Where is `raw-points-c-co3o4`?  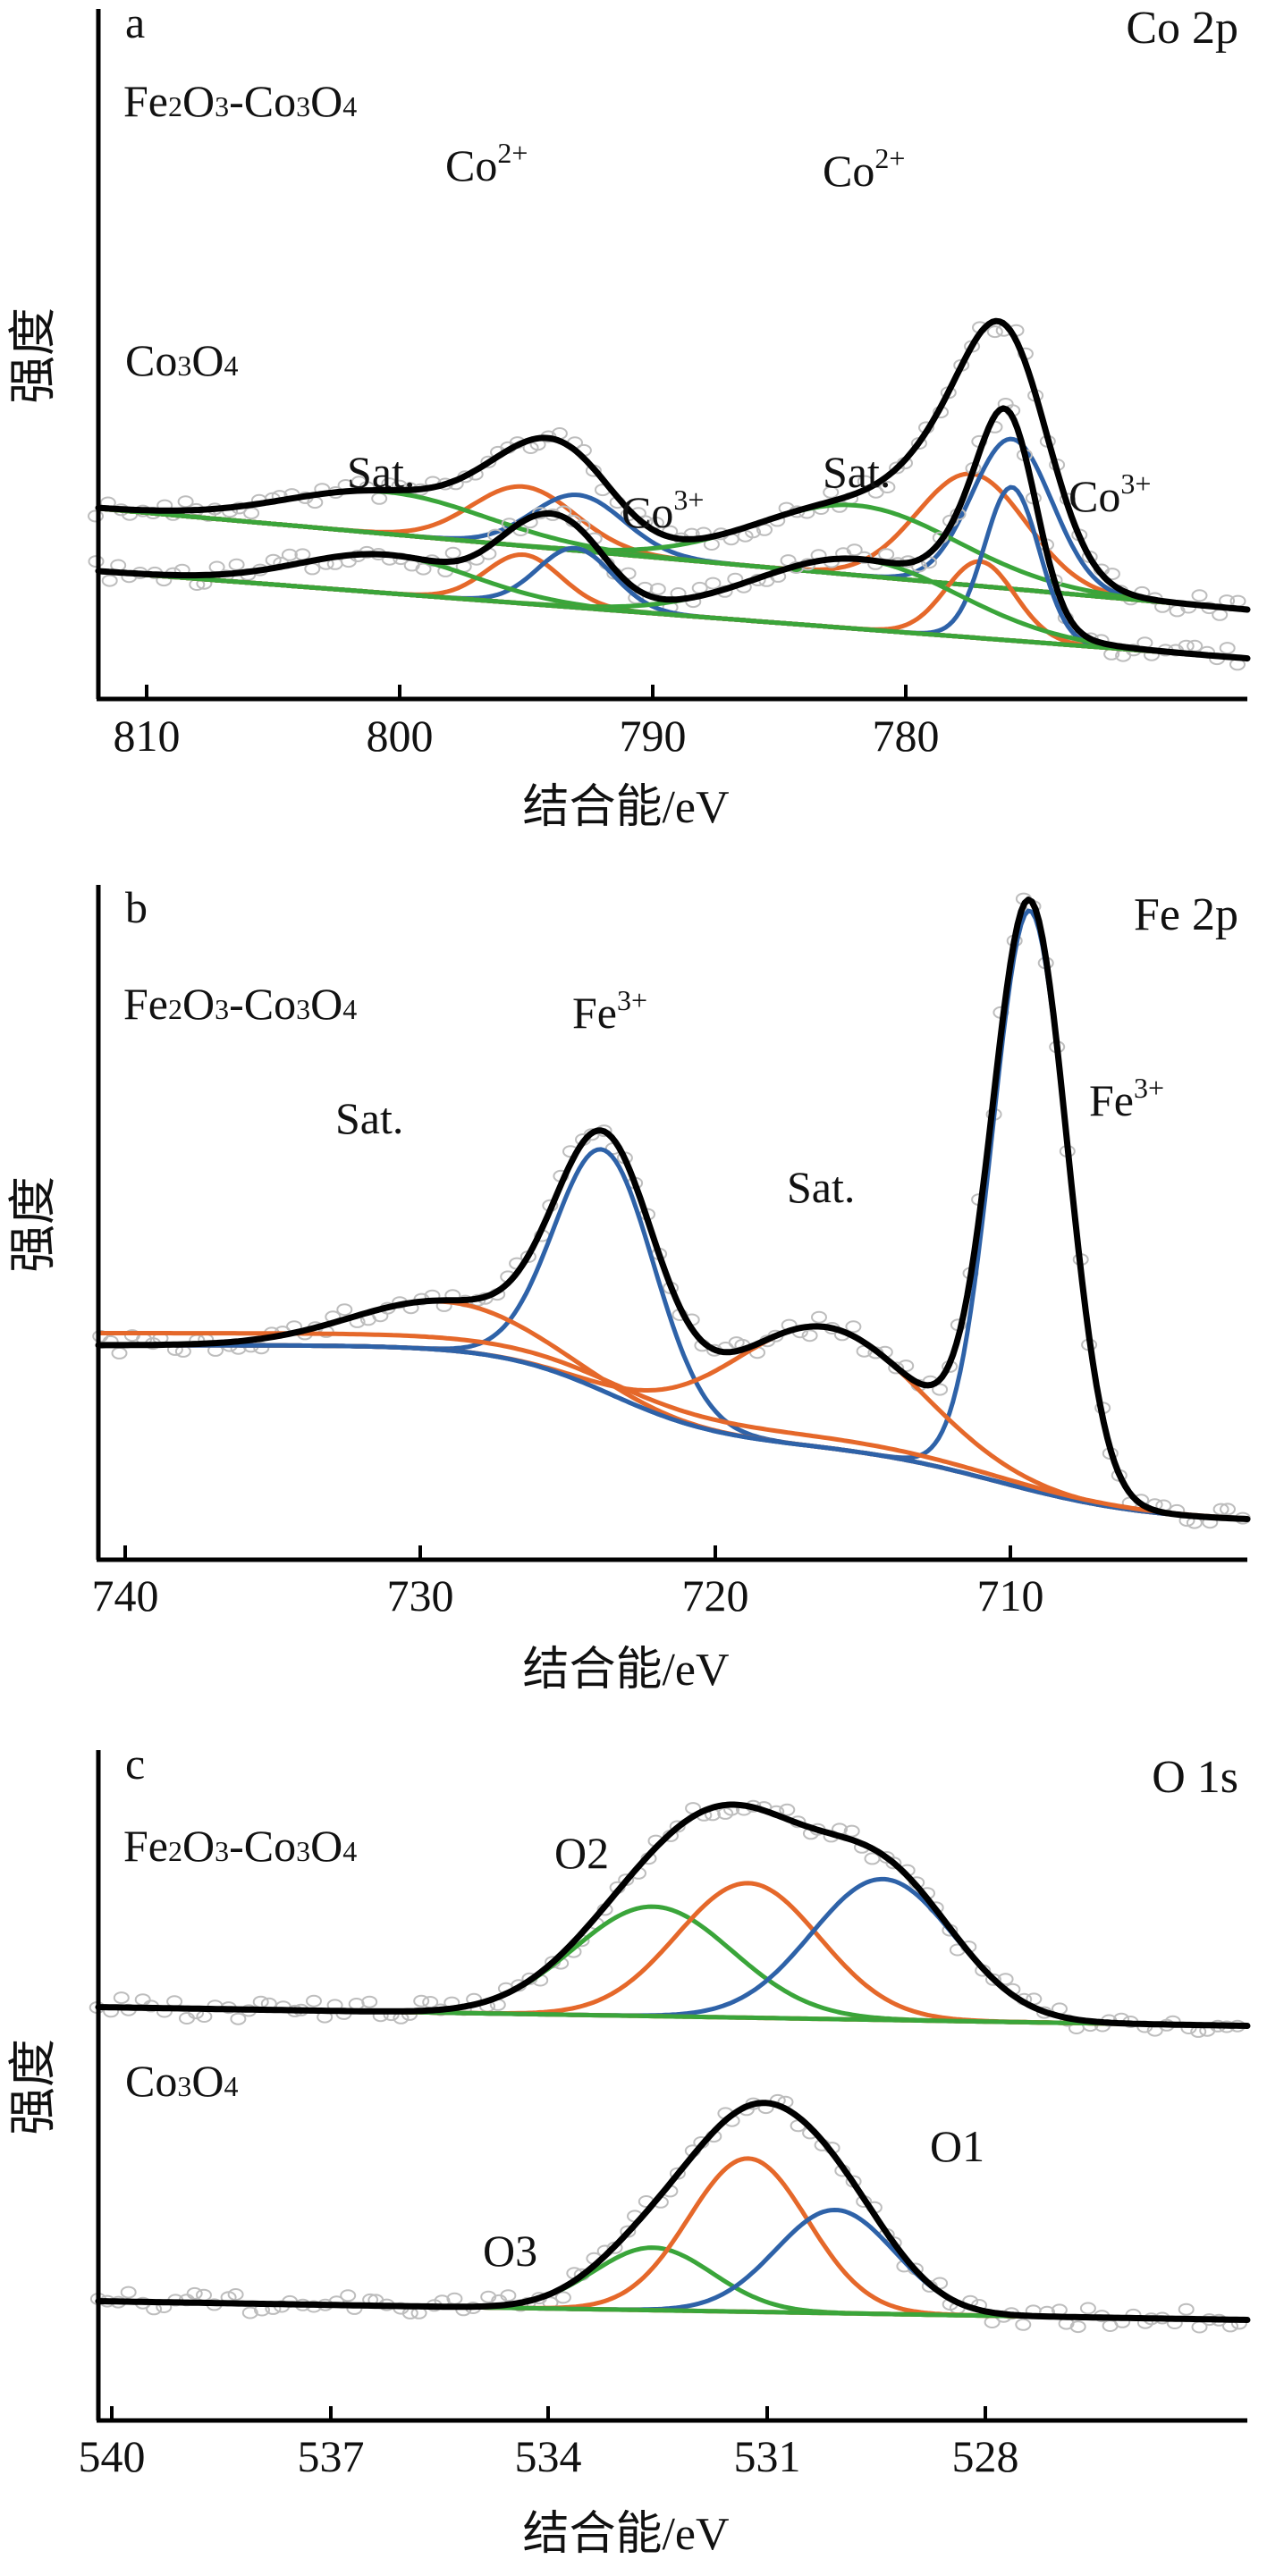 raw-points-c-co3o4 is located at coordinates (668, 2214).